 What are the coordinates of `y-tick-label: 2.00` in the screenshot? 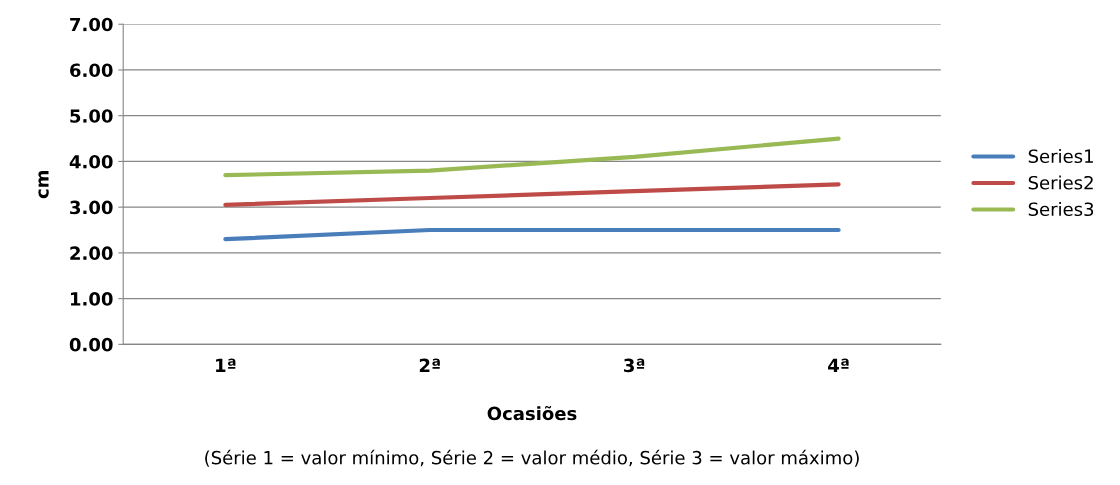 It's located at (91, 253).